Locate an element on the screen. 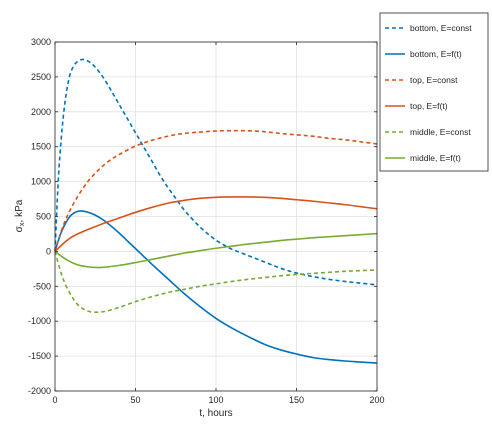 The width and height of the screenshot is (492, 431). y-tick-label: 2000 is located at coordinates (41, 112).